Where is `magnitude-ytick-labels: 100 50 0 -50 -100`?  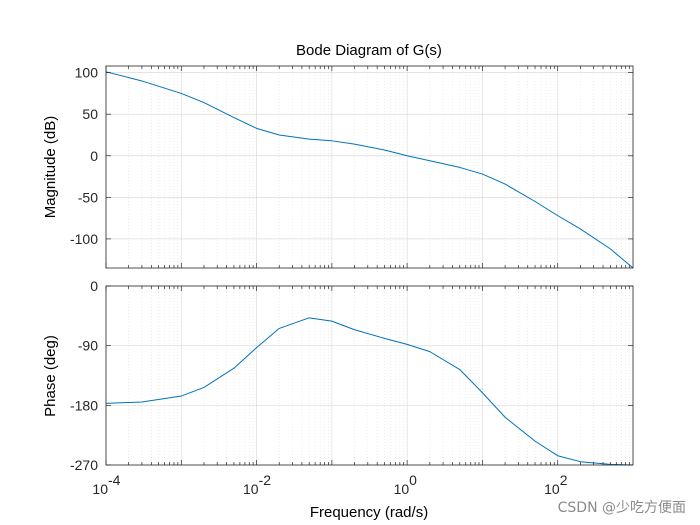
magnitude-ytick-labels: 100 50 0 -50 -100 is located at coordinates (84, 156).